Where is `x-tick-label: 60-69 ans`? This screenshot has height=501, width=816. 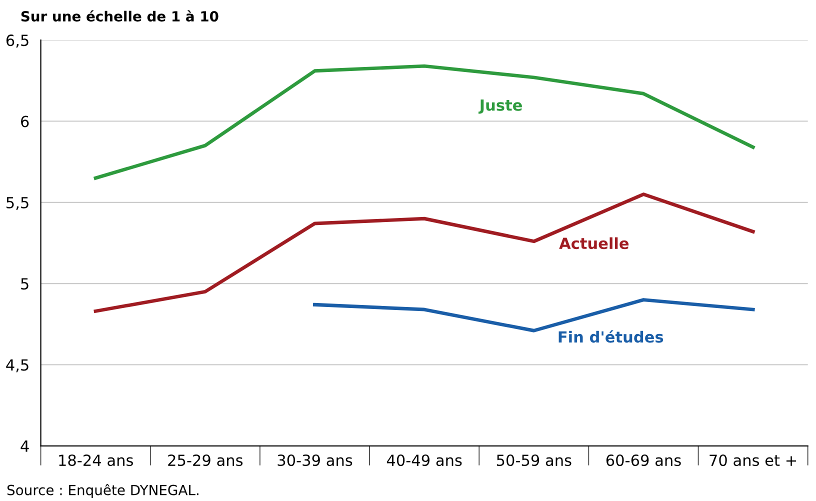 x-tick-label: 60-69 ans is located at coordinates (643, 460).